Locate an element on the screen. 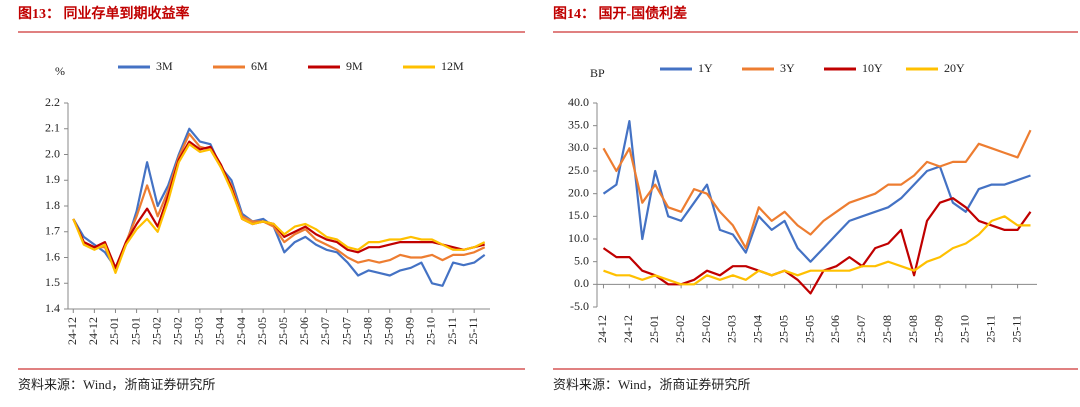  y-tick-label: -5.0 is located at coordinates (579, 306).